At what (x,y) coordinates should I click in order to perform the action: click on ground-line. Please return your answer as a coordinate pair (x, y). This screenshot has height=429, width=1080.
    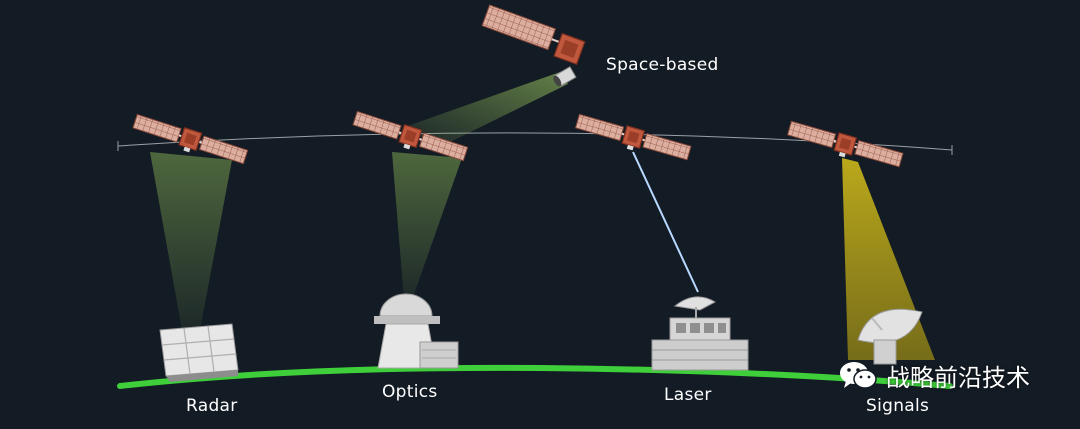
    Looking at the image, I should click on (535, 376).